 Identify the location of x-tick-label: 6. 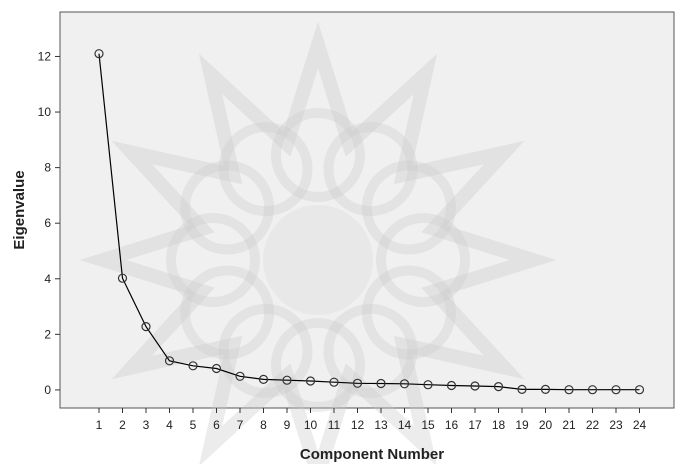
(216, 425).